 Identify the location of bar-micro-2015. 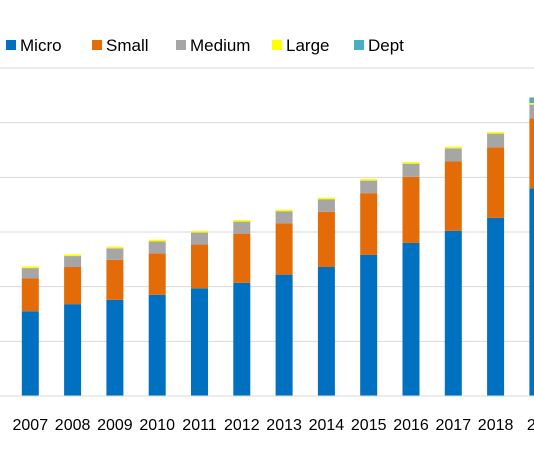
(369, 325).